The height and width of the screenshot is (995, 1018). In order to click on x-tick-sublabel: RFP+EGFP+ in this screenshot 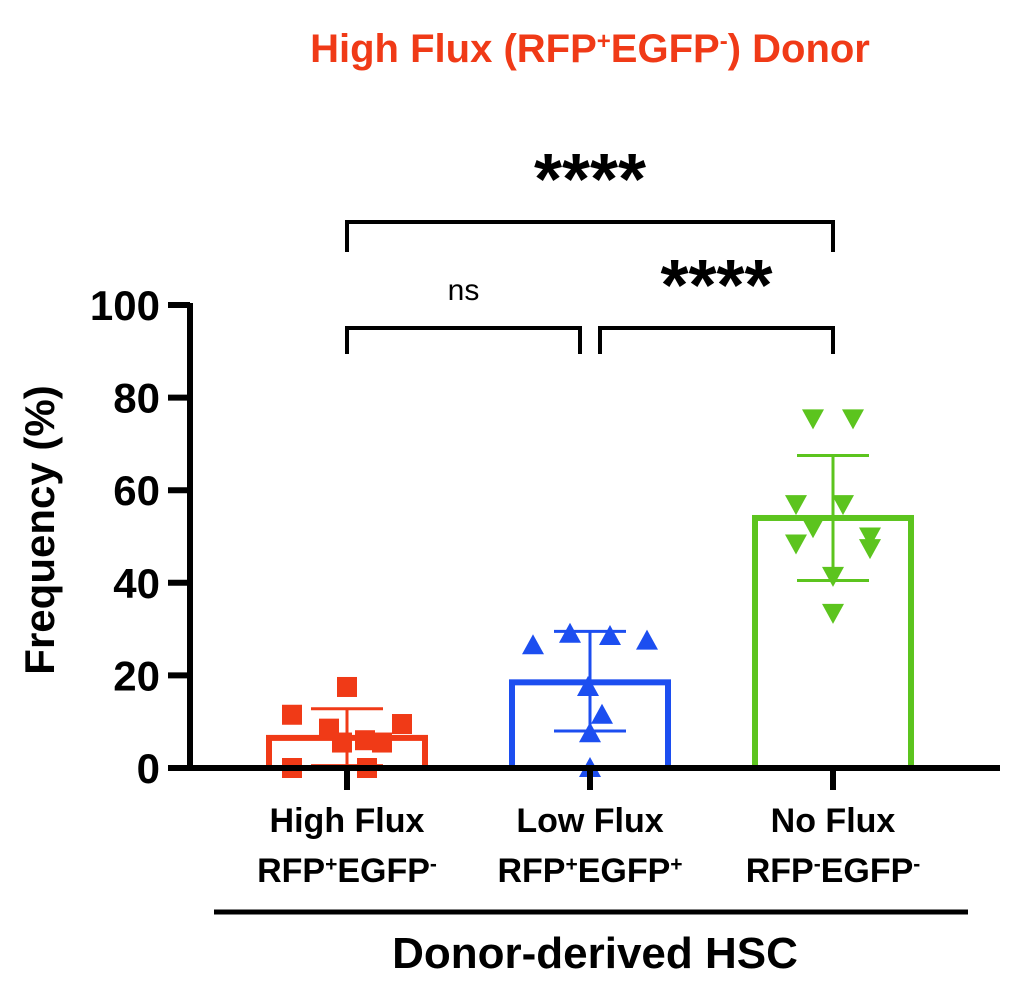, I will do `click(589, 871)`.